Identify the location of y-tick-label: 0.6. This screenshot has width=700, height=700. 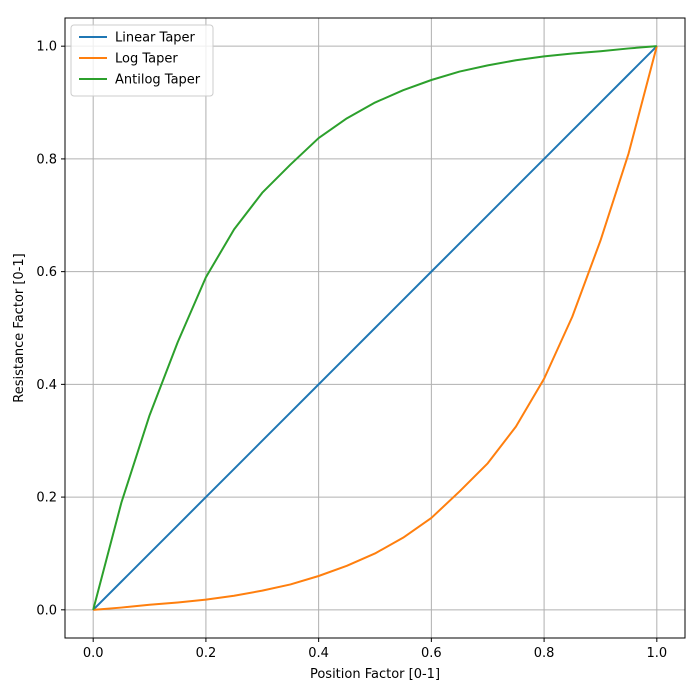
(46, 272).